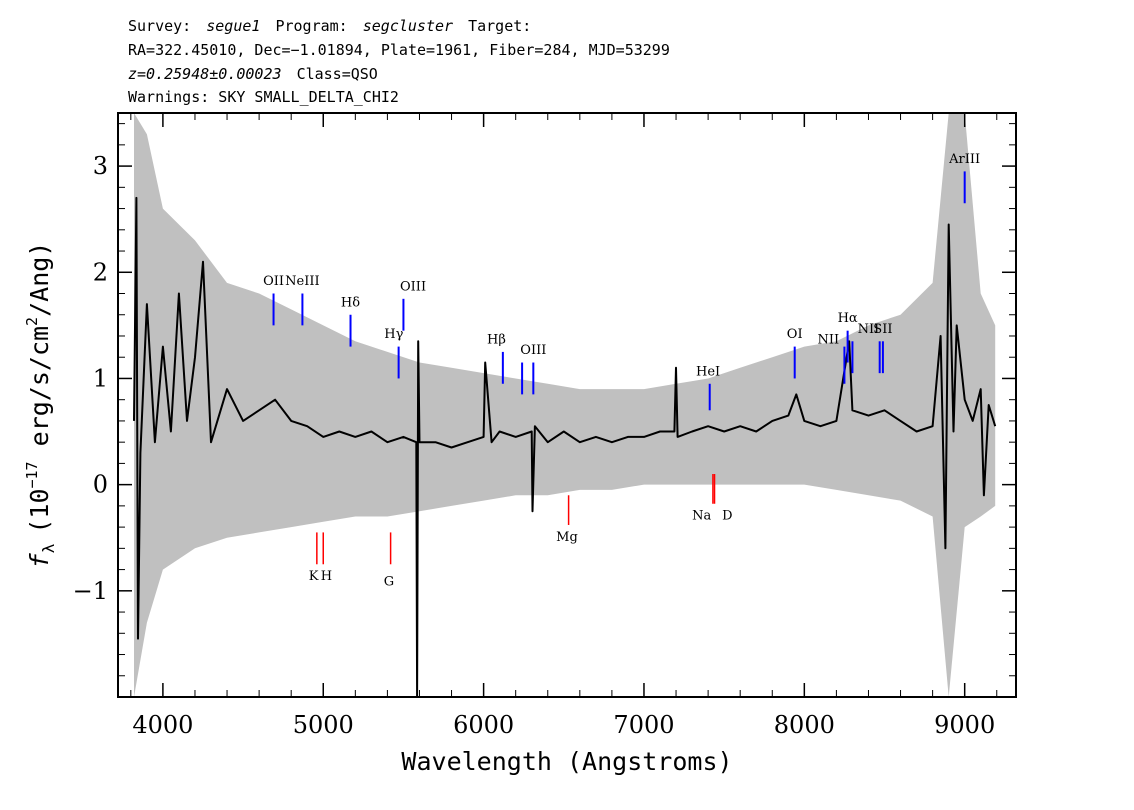 This screenshot has height=810, width=1134. Describe the element at coordinates (100, 166) in the screenshot. I see `y-tick-label: 3` at that location.